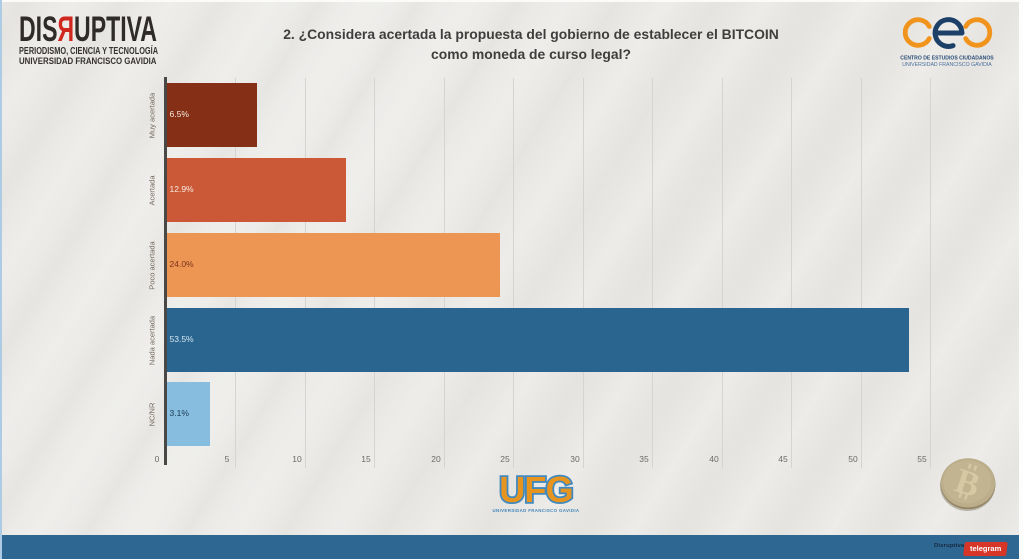  Describe the element at coordinates (947, 59) in the screenshot. I see `svg-text: CENTRO DE ESTUDIOS CIUDADANOS` at that location.